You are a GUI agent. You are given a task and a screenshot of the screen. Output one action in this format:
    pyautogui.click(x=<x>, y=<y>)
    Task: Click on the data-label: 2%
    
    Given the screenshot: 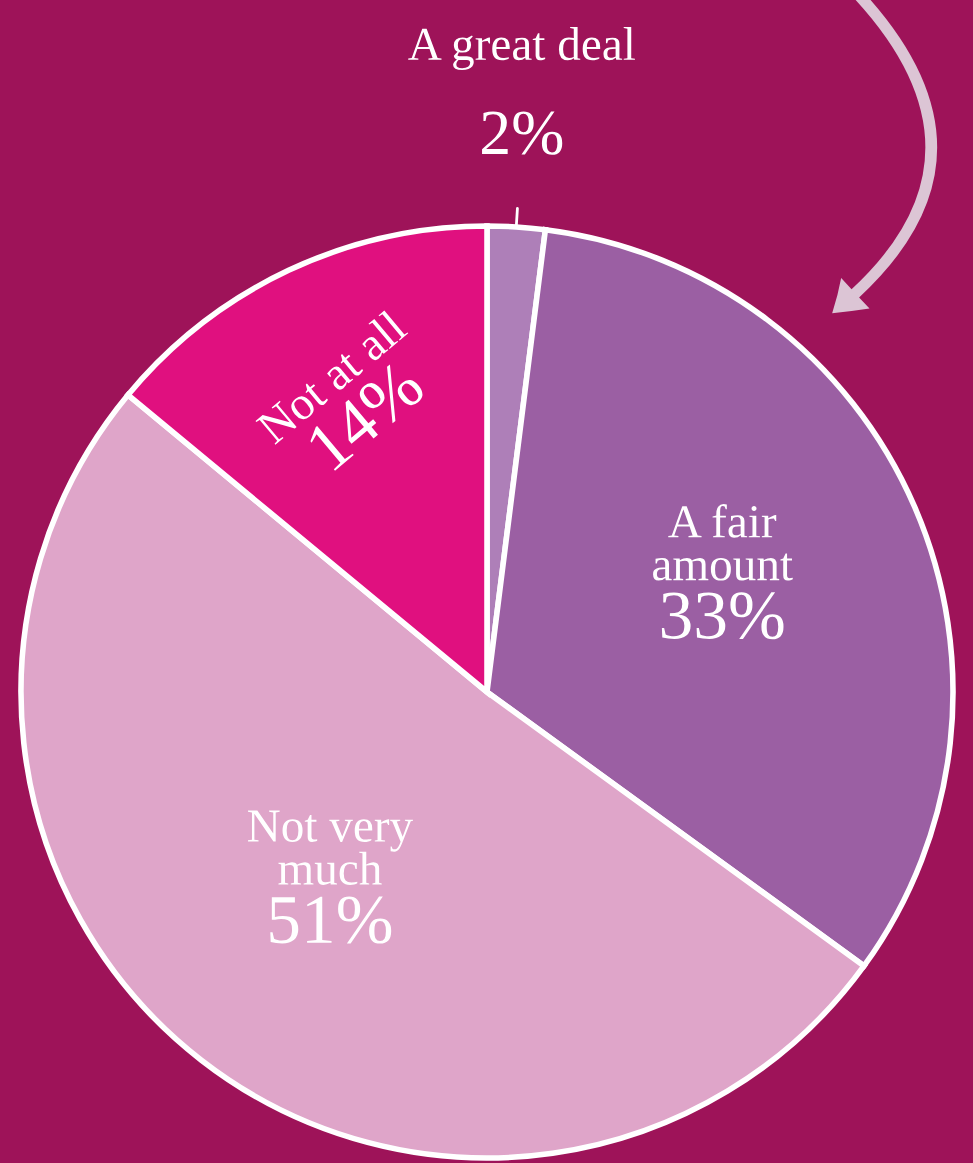 What is the action you would take?
    pyautogui.click(x=522, y=133)
    